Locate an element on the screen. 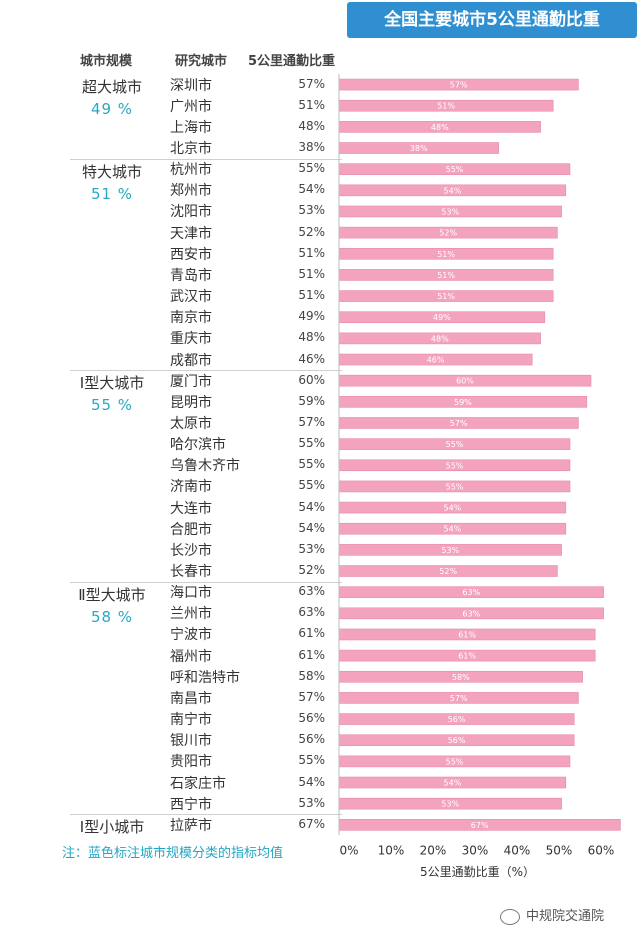 Image resolution: width=641 pixels, height=946 pixels. value-label: 67% is located at coordinates (311, 823).